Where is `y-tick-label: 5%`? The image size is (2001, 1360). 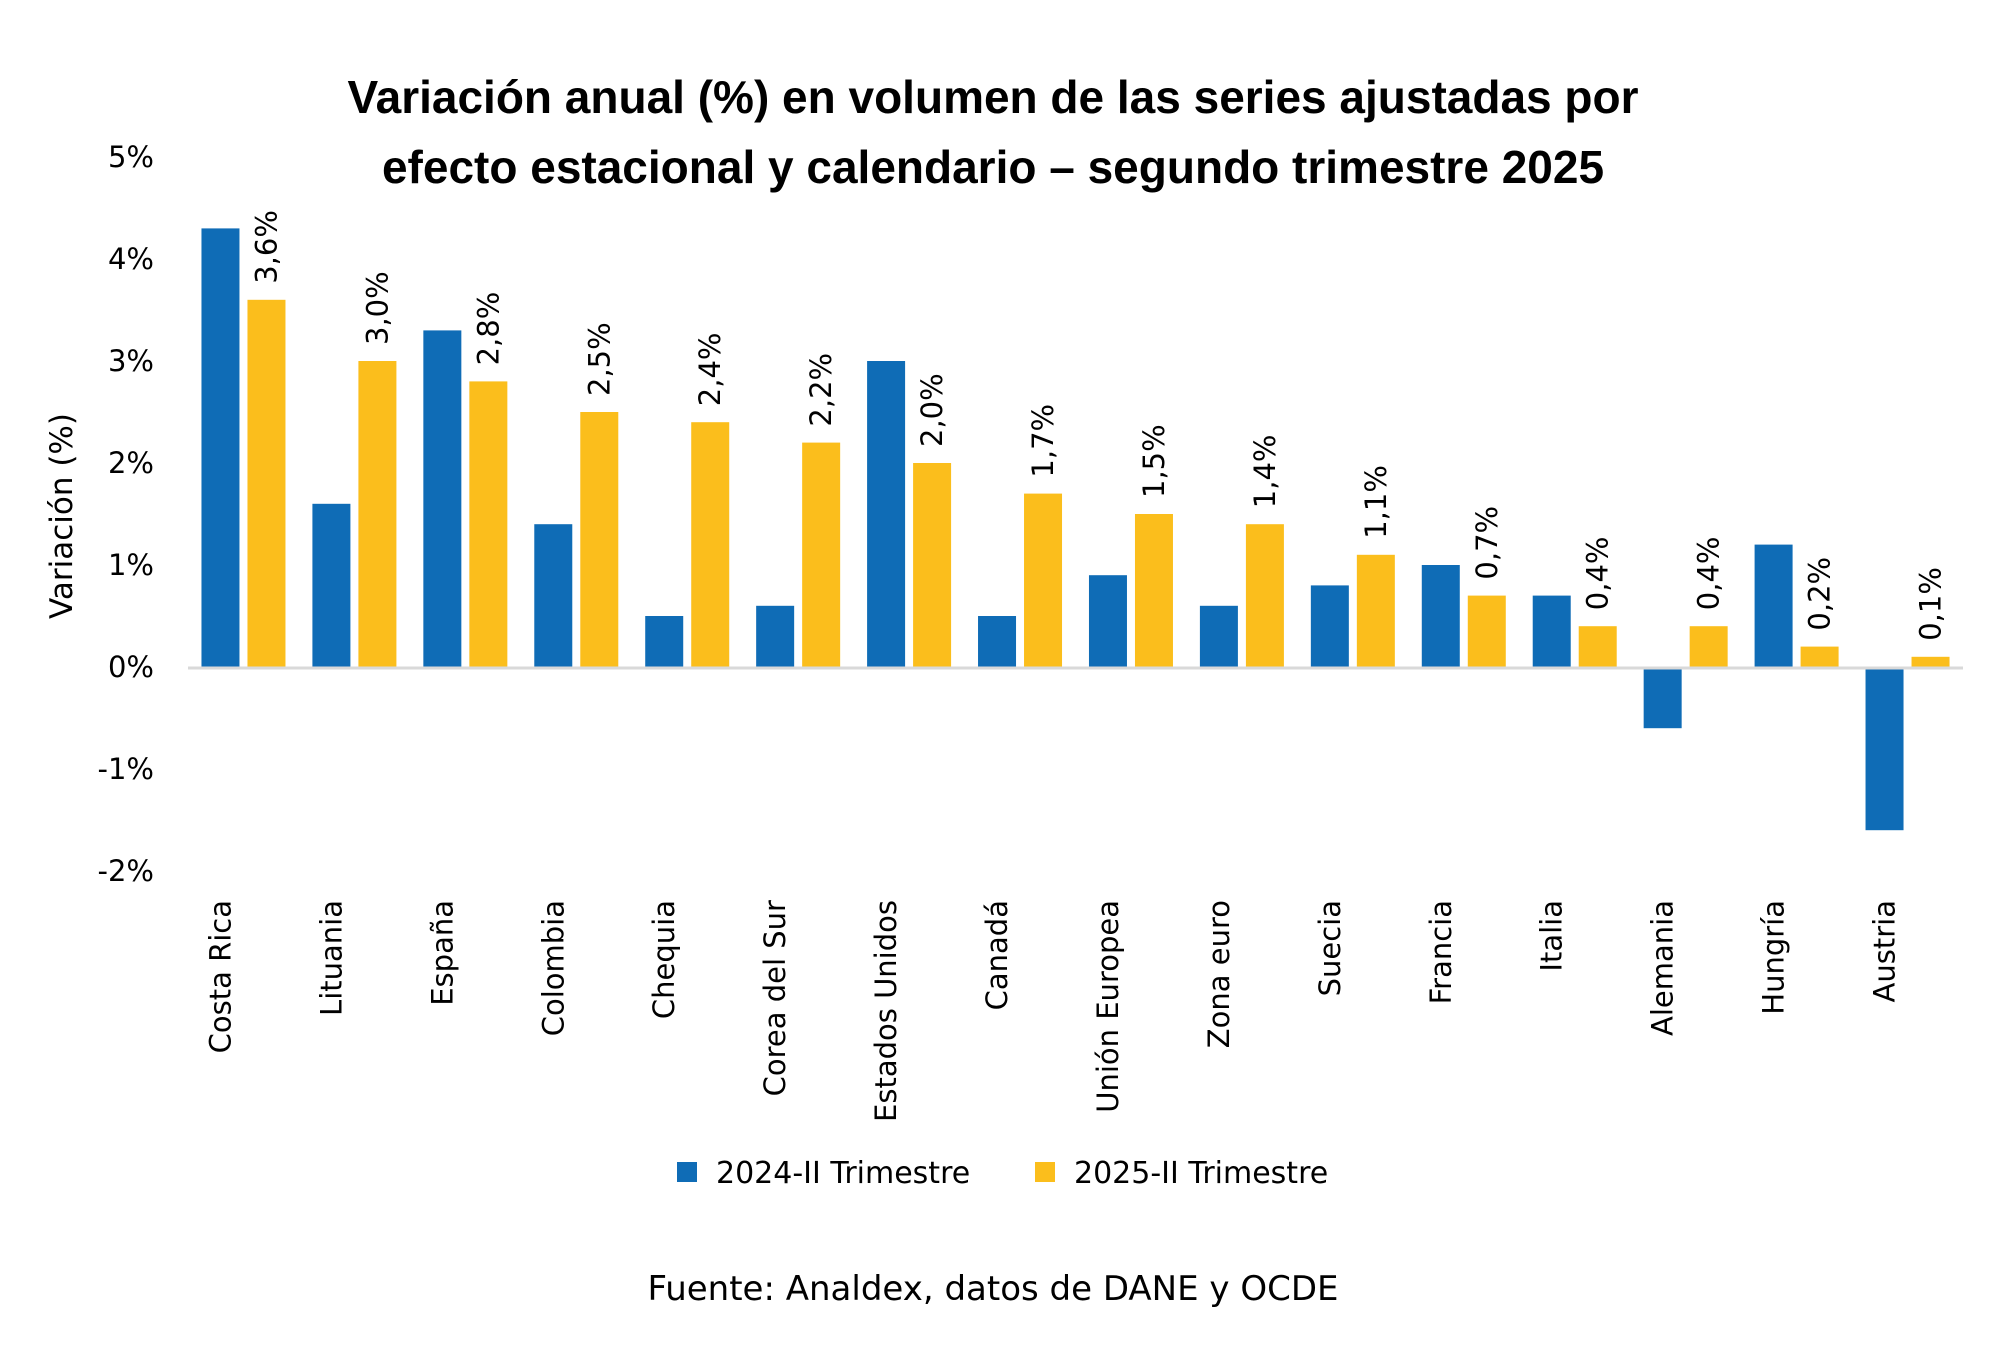
y-tick-label: 5% is located at coordinates (131, 157).